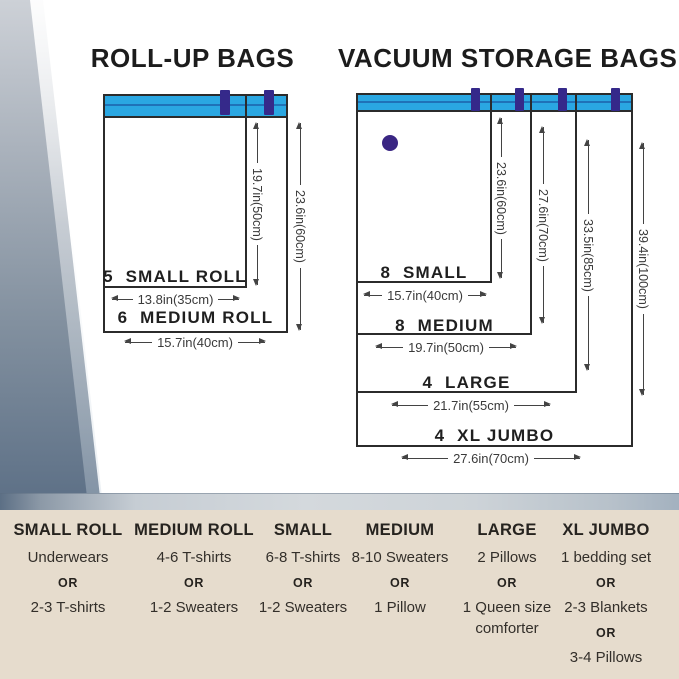  What do you see at coordinates (195, 342) in the screenshot?
I see `width-measure-medium-roll: 15.7in(40cm)` at bounding box center [195, 342].